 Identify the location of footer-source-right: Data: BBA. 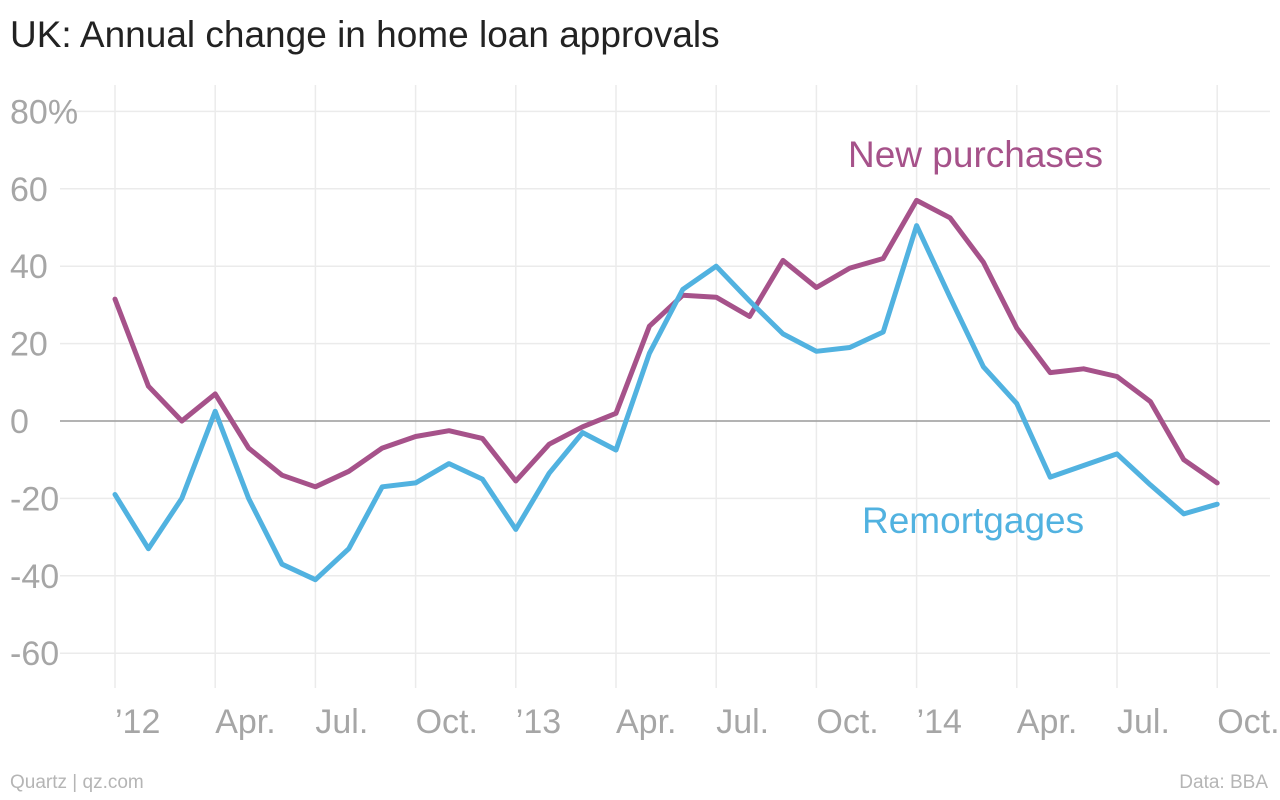
(1223, 782).